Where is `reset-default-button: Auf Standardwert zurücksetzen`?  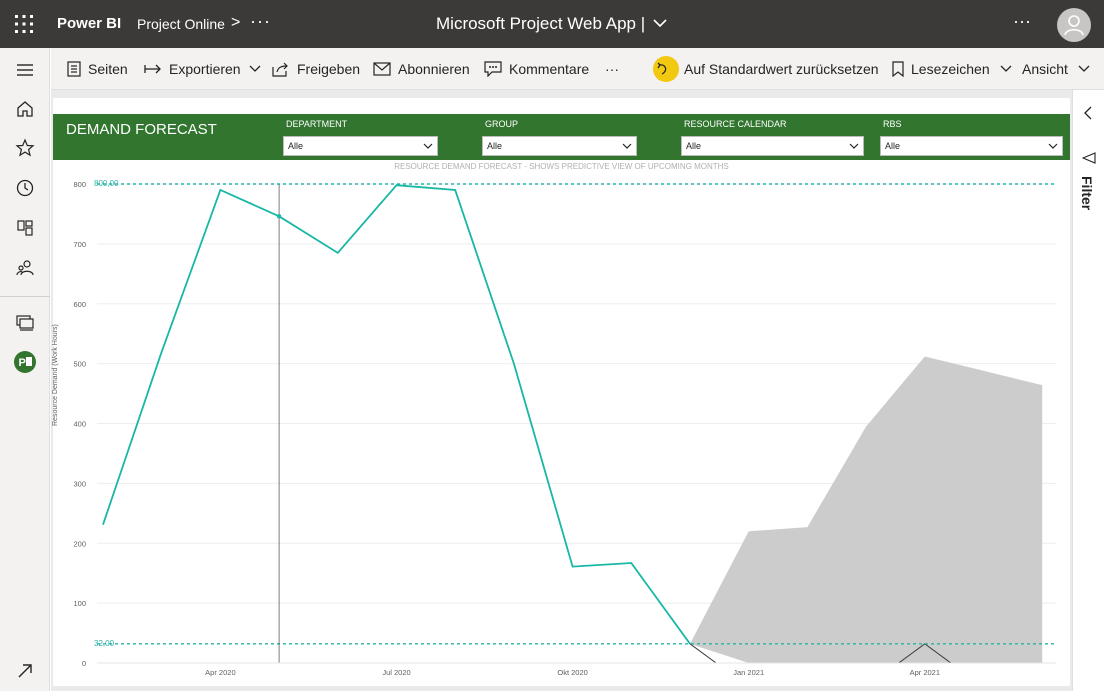 reset-default-button: Auf Standardwert zurücksetzen is located at coordinates (766, 69).